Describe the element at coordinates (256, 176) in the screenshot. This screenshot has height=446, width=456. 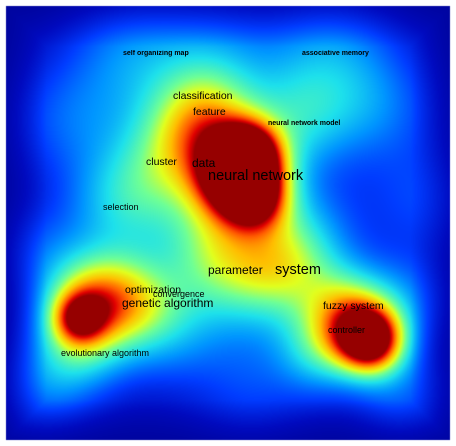
I see `term-label: neural network` at that location.